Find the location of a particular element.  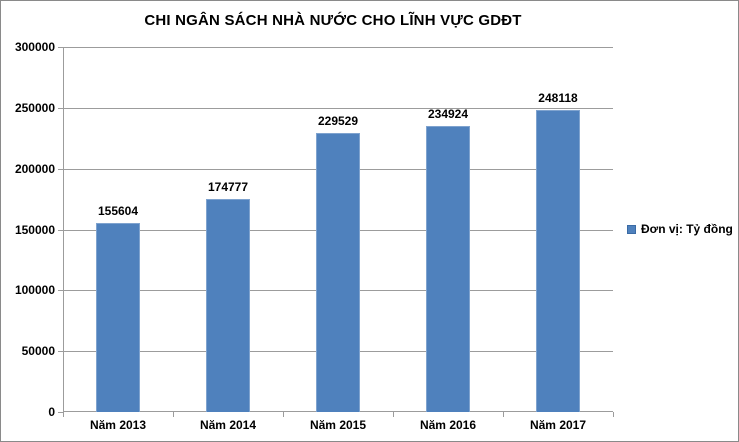

legend-square-icon is located at coordinates (631, 229).